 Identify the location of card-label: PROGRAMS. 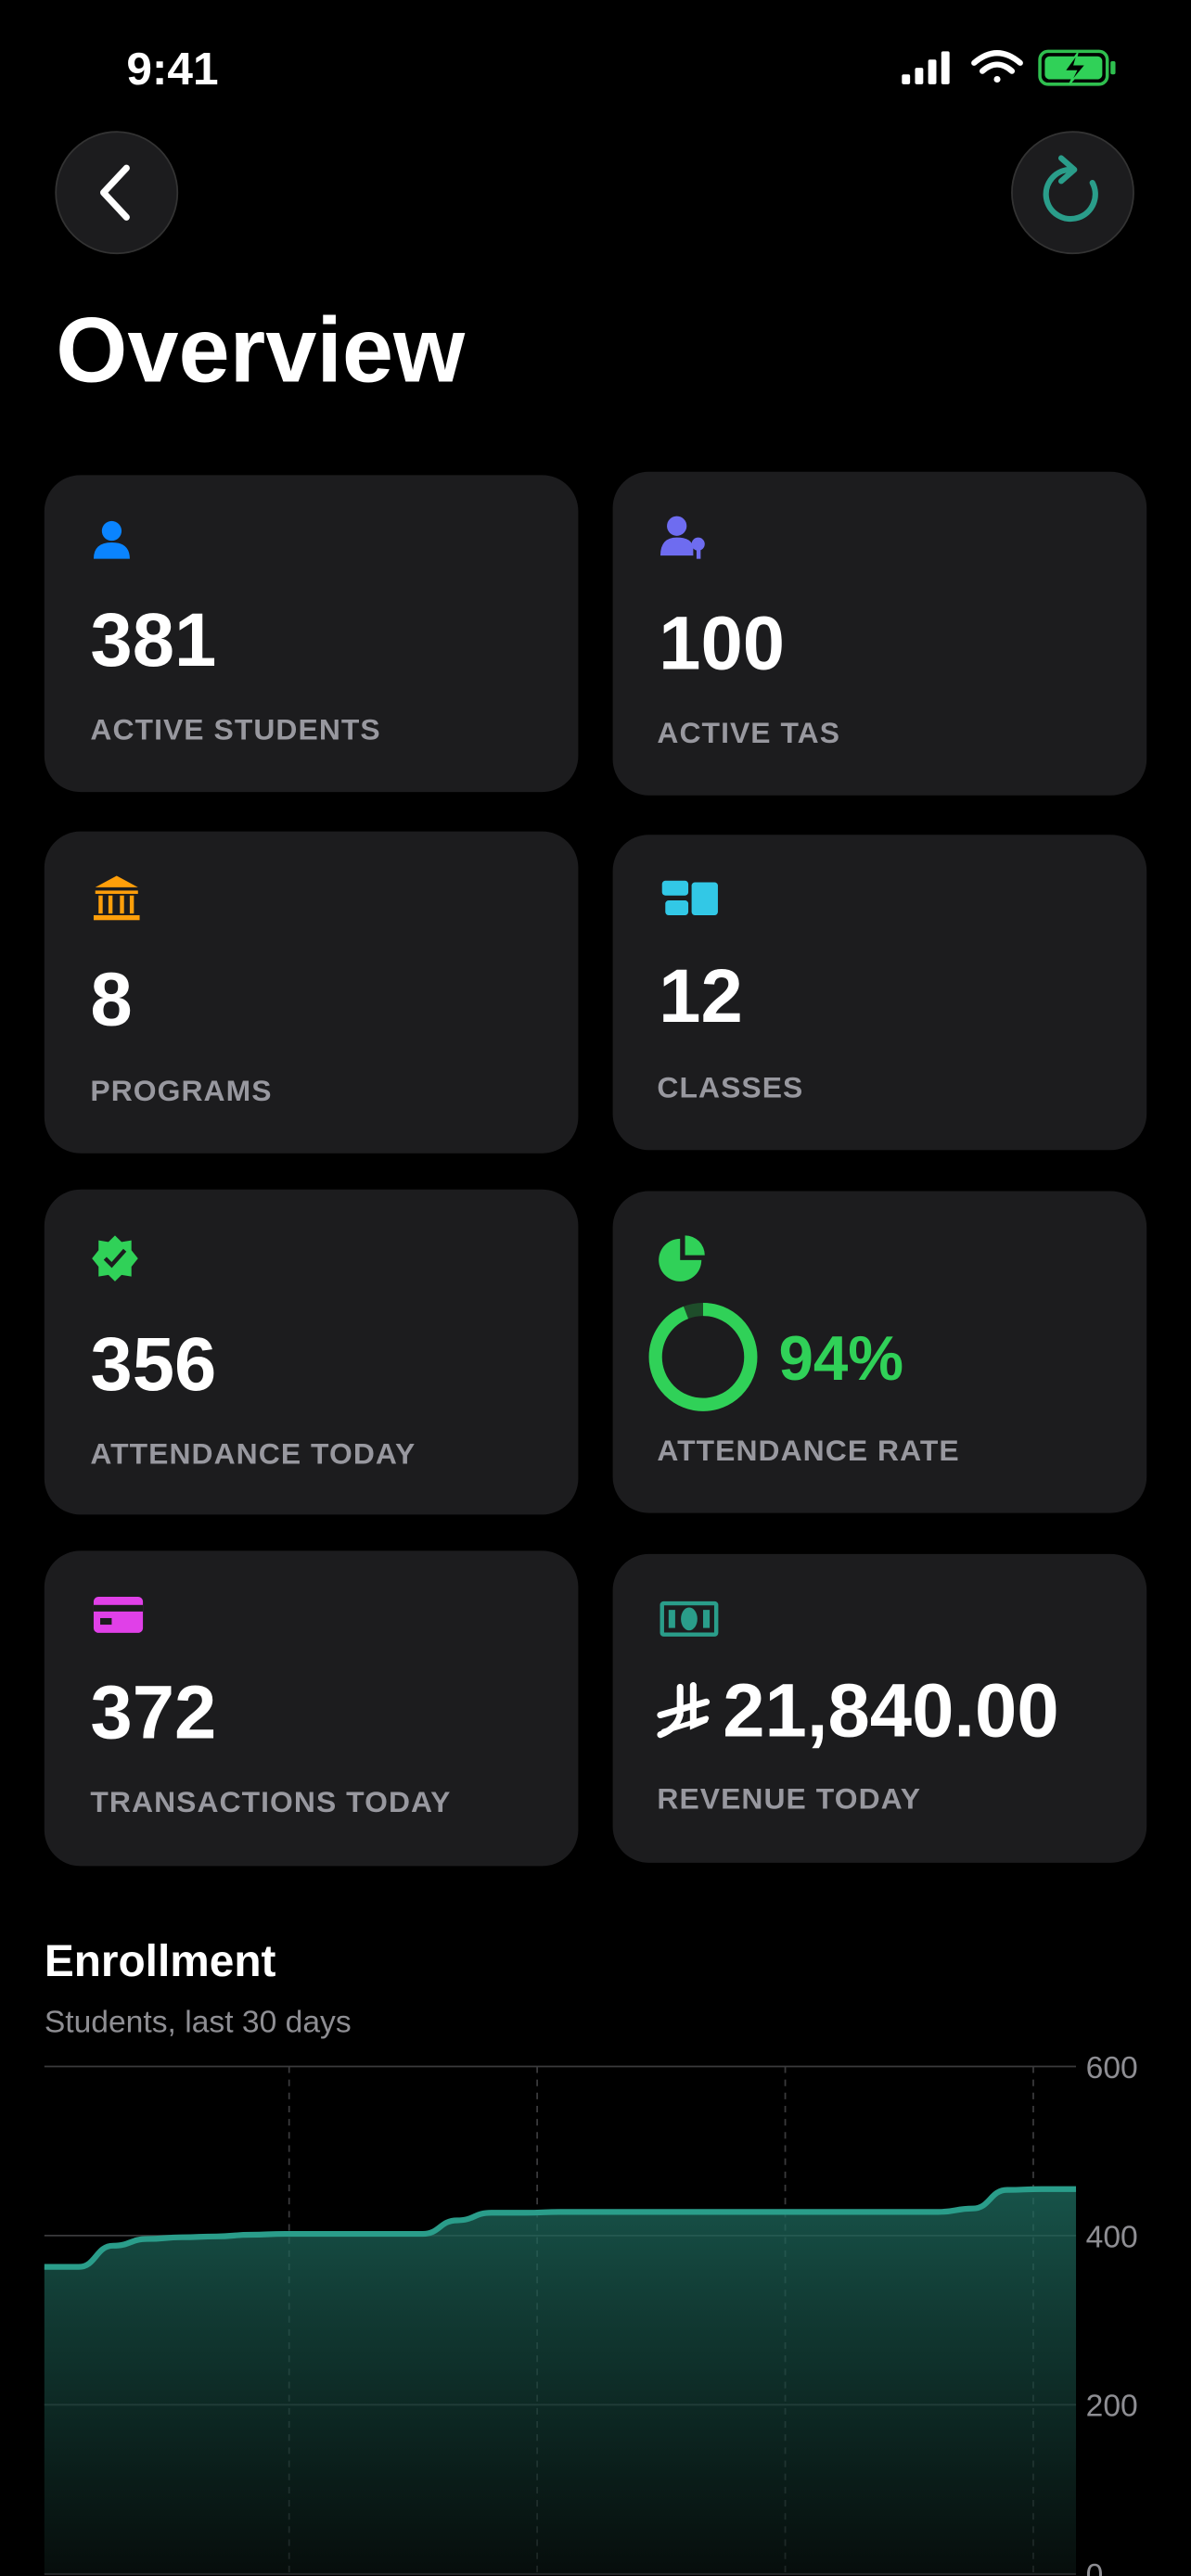
(181, 1090).